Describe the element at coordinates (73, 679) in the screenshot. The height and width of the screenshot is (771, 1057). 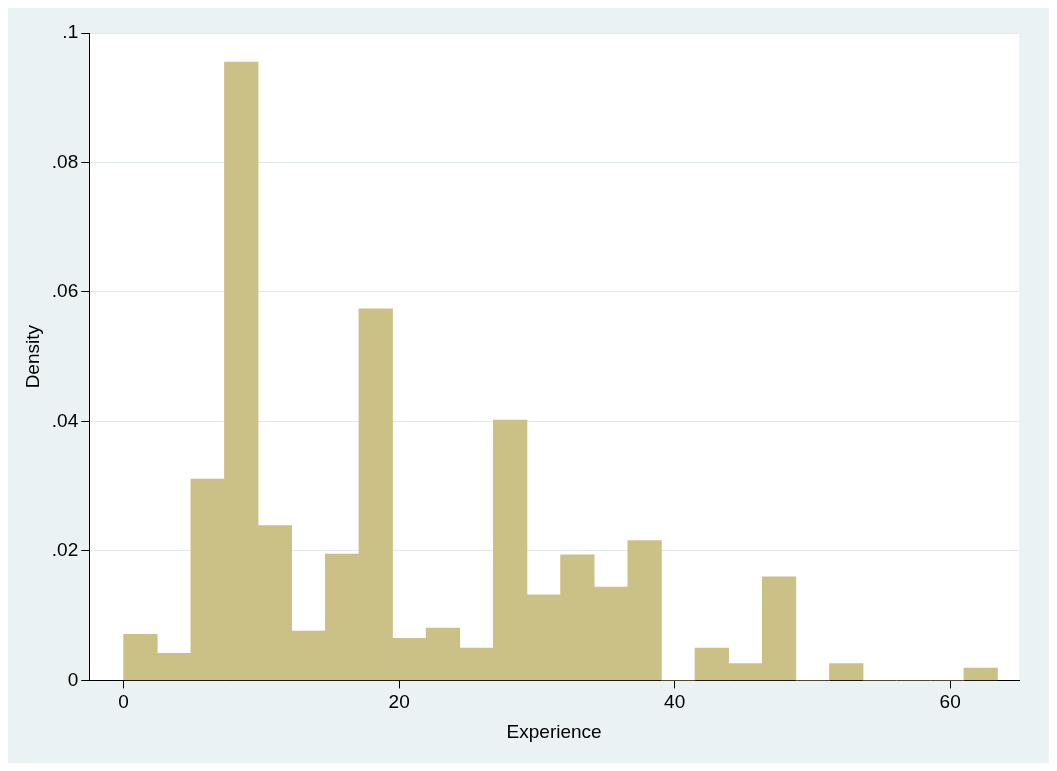
I see `y-tick-label: 0` at that location.